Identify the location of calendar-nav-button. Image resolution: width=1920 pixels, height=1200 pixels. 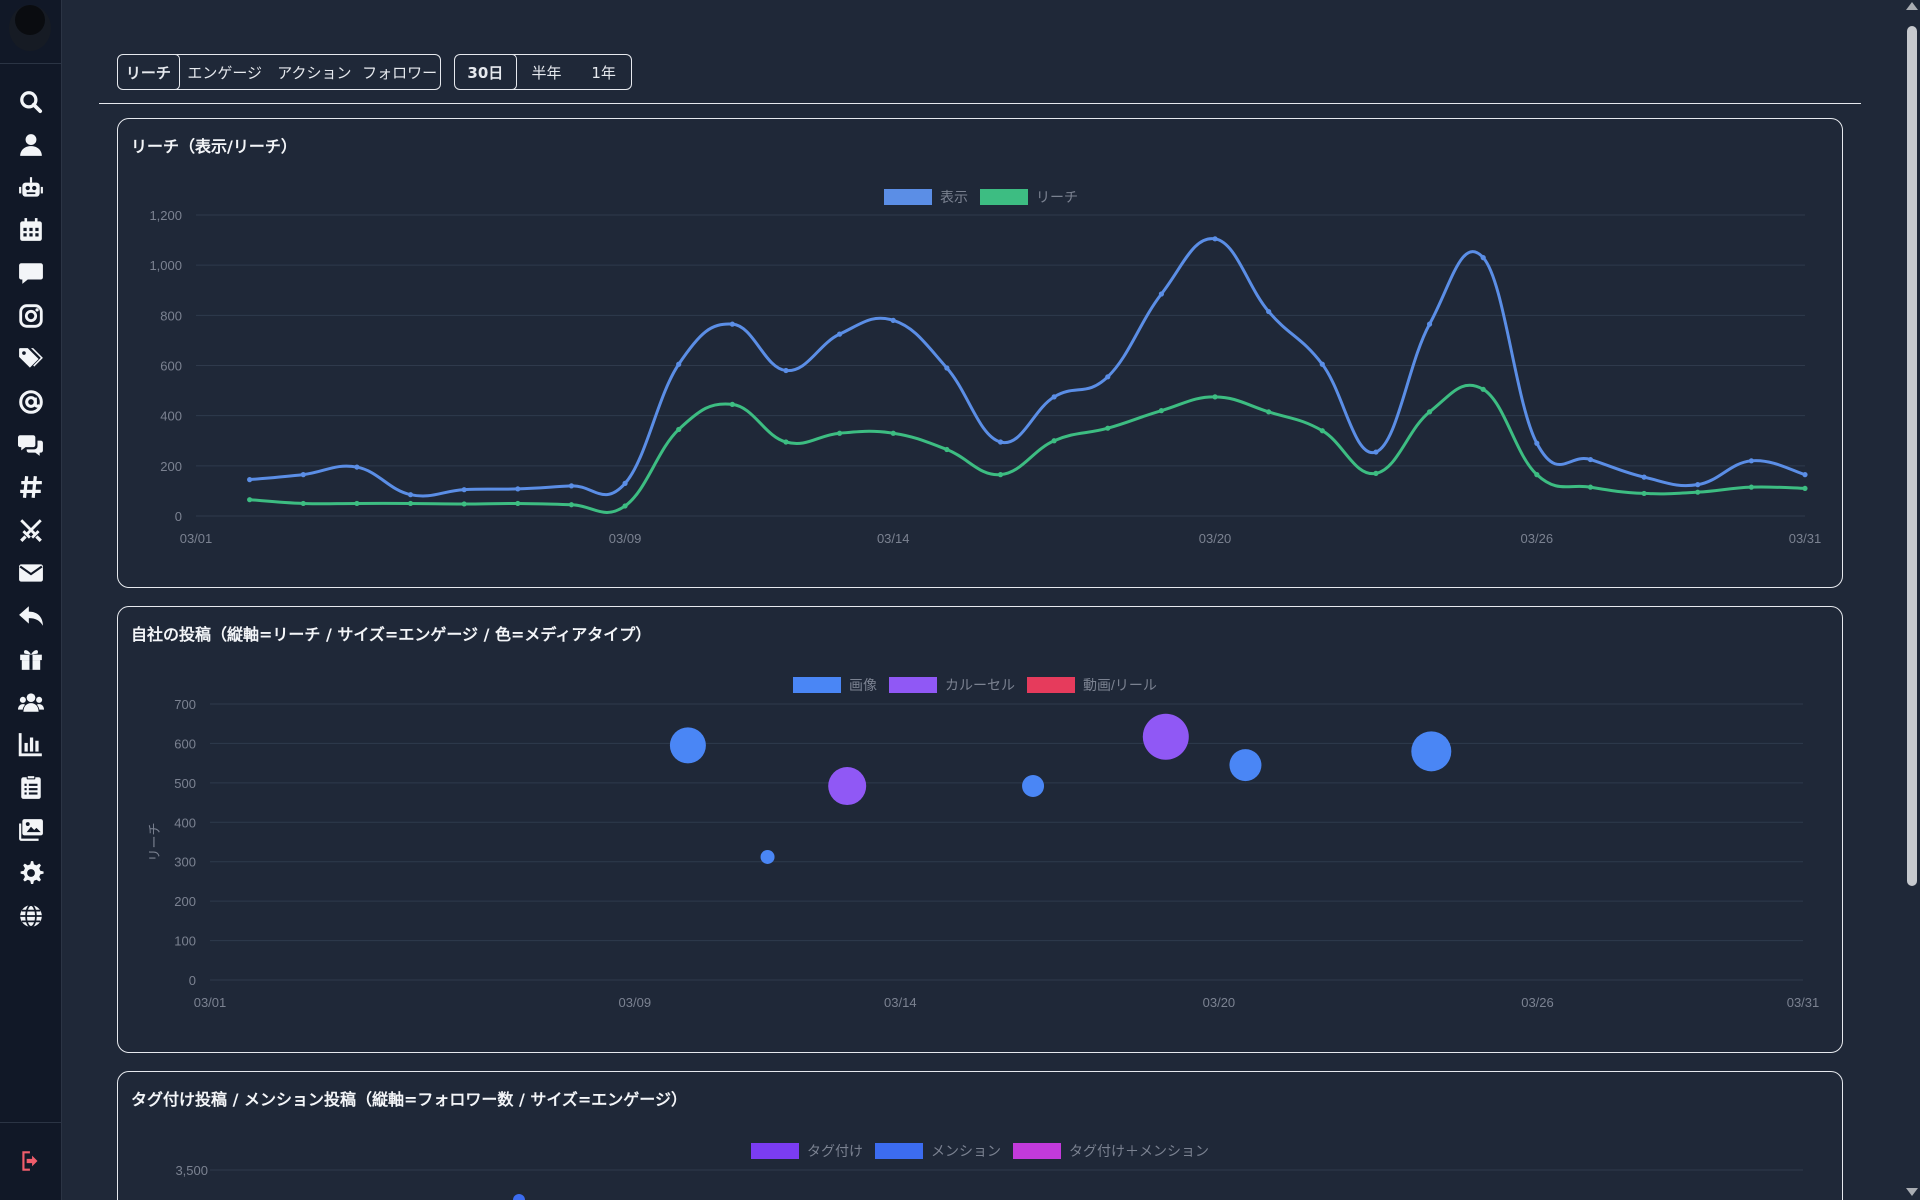
(31, 230).